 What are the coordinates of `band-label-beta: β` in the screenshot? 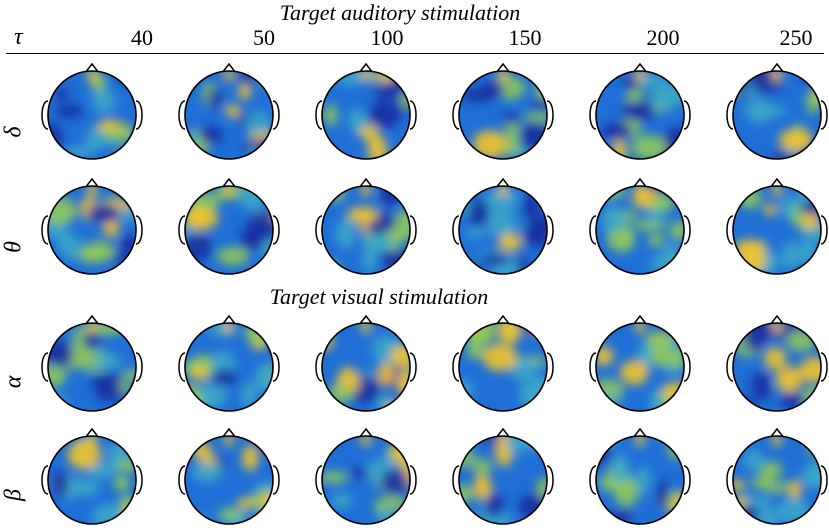 It's located at (13, 495).